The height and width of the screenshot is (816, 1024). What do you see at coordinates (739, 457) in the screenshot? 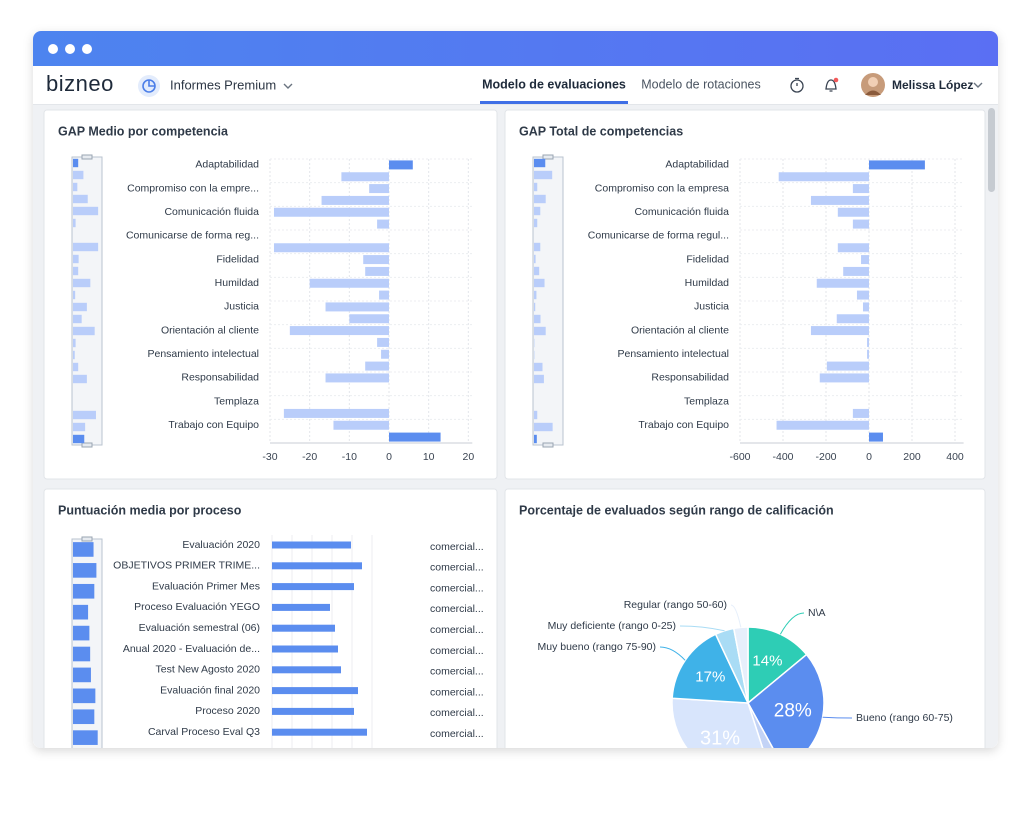
I see `x-tick-label: -600` at bounding box center [739, 457].